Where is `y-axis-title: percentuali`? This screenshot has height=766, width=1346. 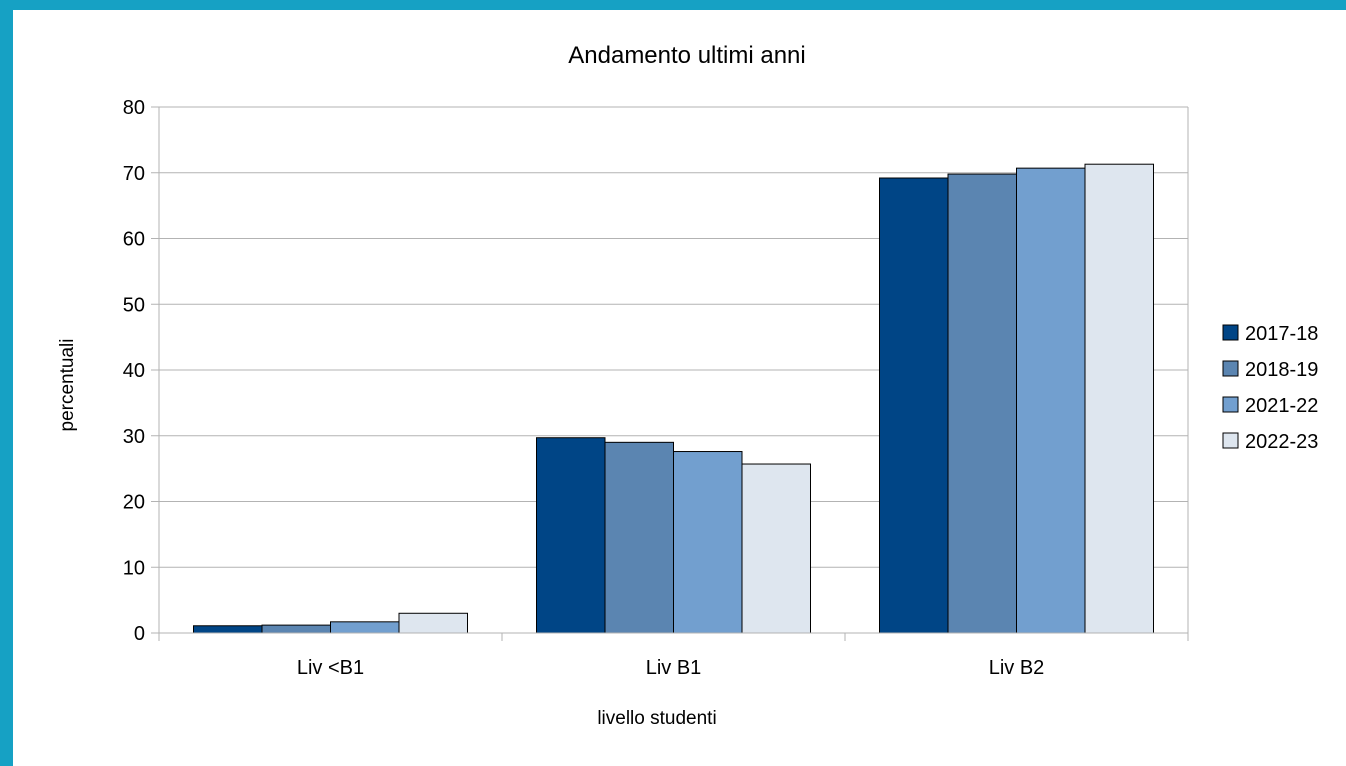 y-axis-title: percentuali is located at coordinates (67, 385).